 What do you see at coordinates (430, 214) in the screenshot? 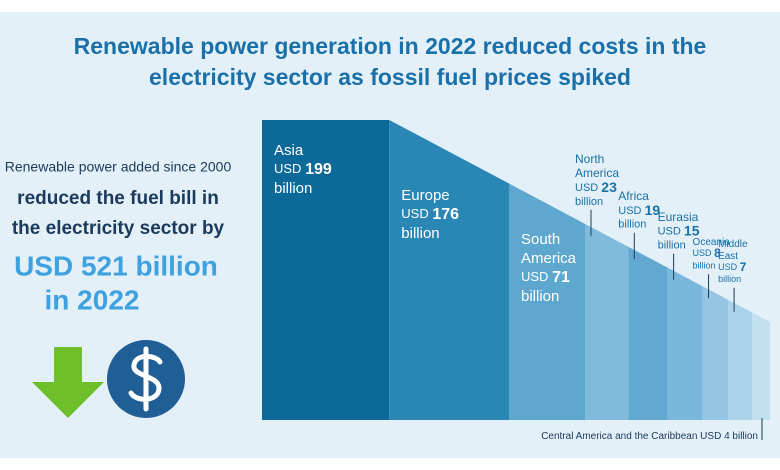
I see `value-label: USD 176` at bounding box center [430, 214].